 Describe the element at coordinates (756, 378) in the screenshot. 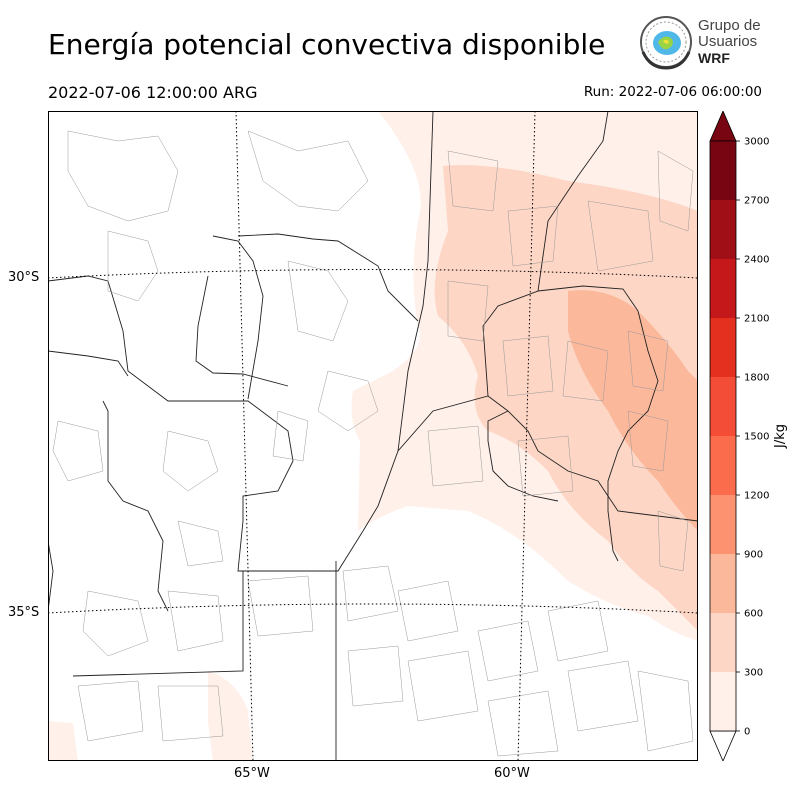

I see `colorbar-tick-label: 1800` at that location.